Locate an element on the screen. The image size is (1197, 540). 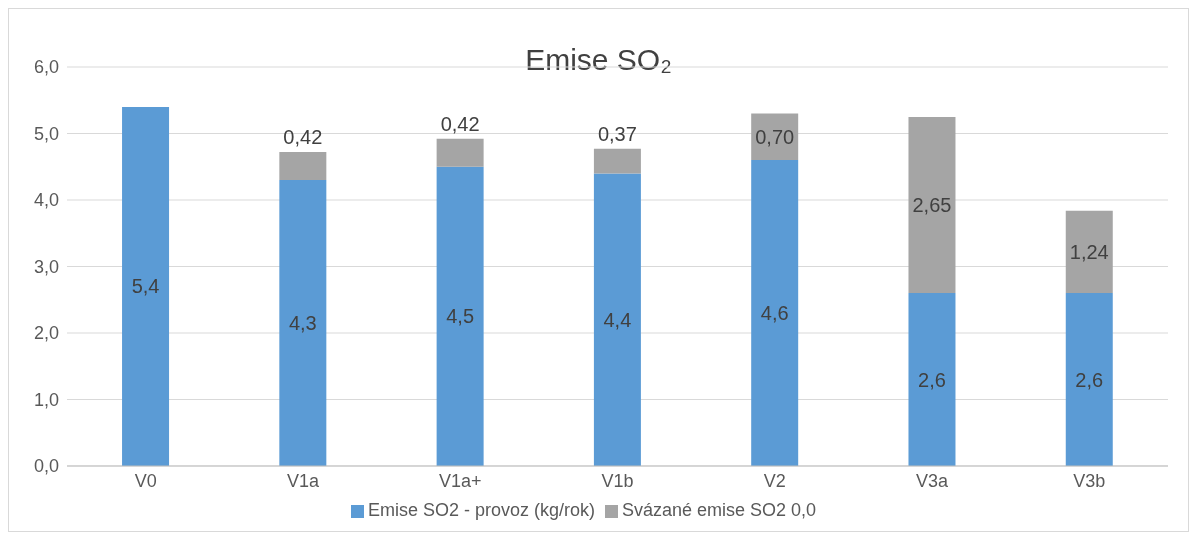
legend-label: Emise SO2 - provoz (kg/rok) is located at coordinates (481, 510).